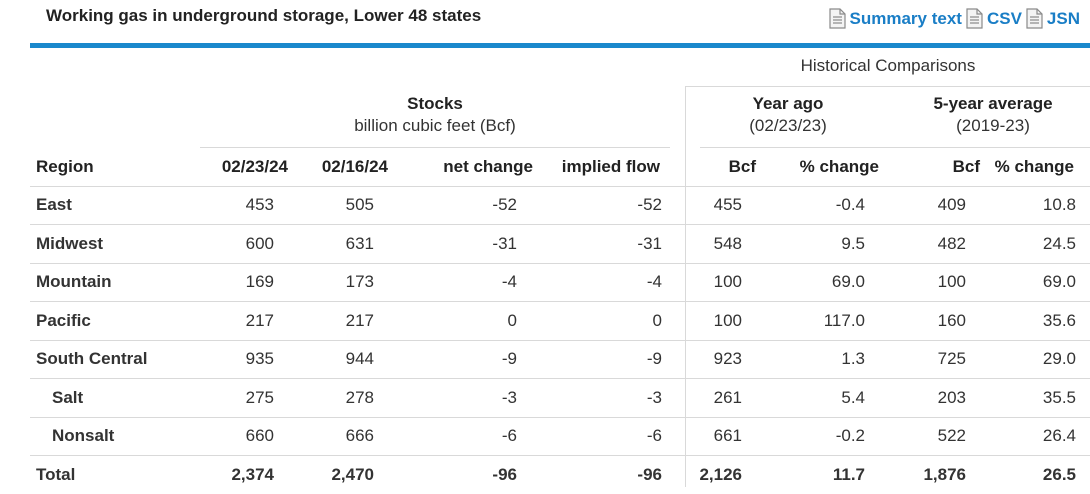  What do you see at coordinates (435, 103) in the screenshot?
I see `stocks-title: Stocks` at bounding box center [435, 103].